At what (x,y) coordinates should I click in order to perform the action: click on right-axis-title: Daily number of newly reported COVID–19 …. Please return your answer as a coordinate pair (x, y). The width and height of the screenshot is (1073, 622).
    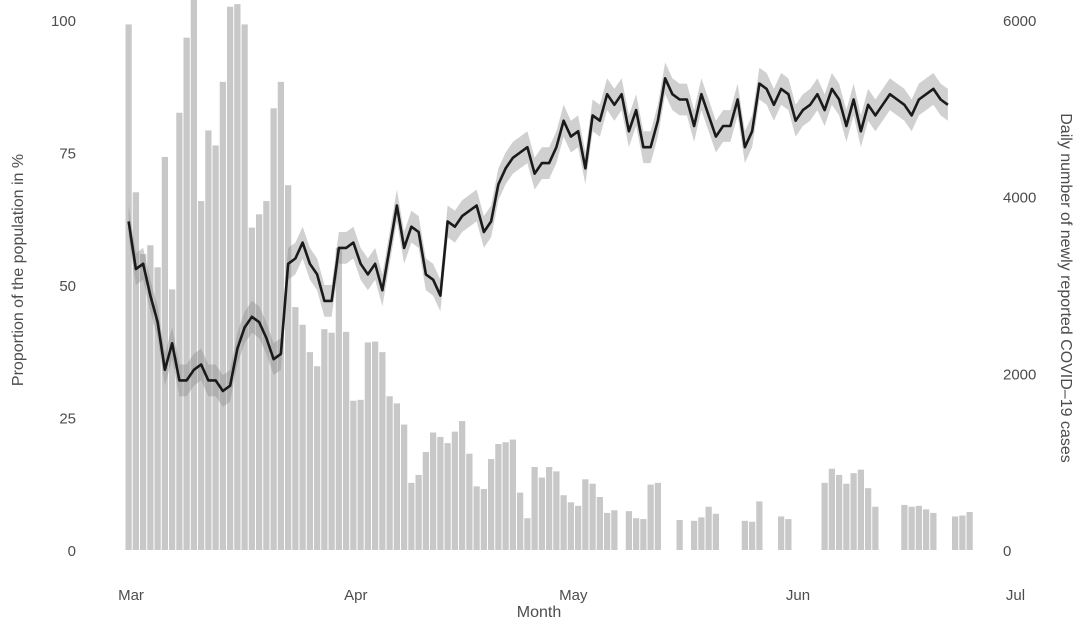
    Looking at the image, I should click on (1065, 288).